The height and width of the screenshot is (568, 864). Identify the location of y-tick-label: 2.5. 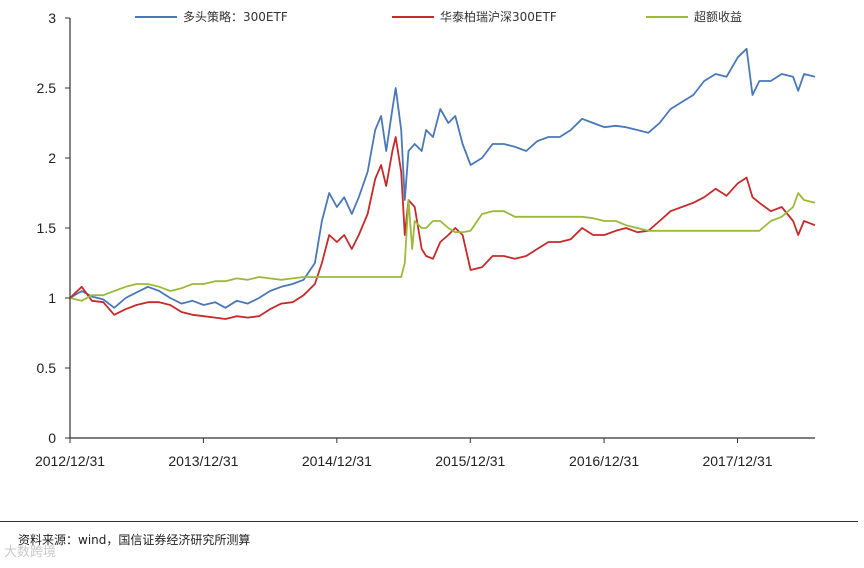
(47, 88).